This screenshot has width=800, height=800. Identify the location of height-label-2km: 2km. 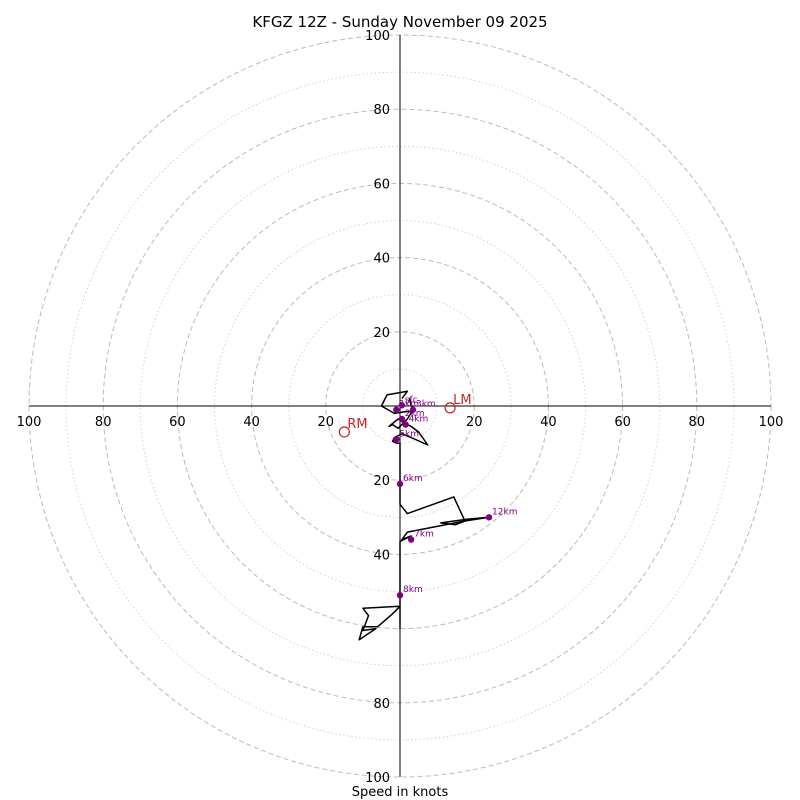
(415, 414).